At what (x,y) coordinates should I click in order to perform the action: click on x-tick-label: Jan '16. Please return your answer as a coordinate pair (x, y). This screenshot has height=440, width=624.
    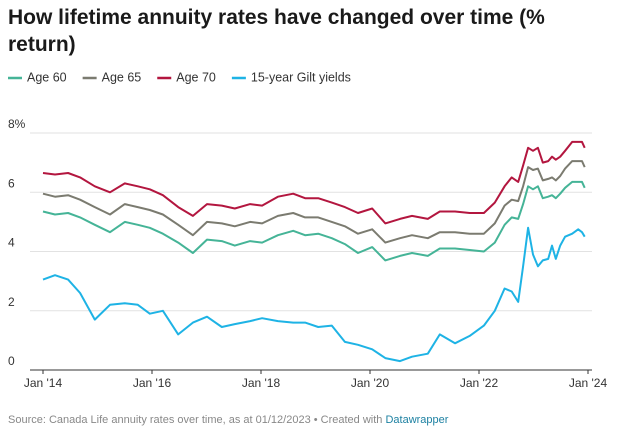
    Looking at the image, I should click on (152, 383).